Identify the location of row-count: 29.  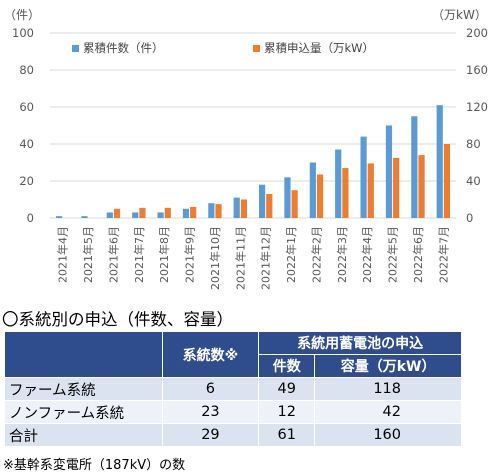
(210, 435).